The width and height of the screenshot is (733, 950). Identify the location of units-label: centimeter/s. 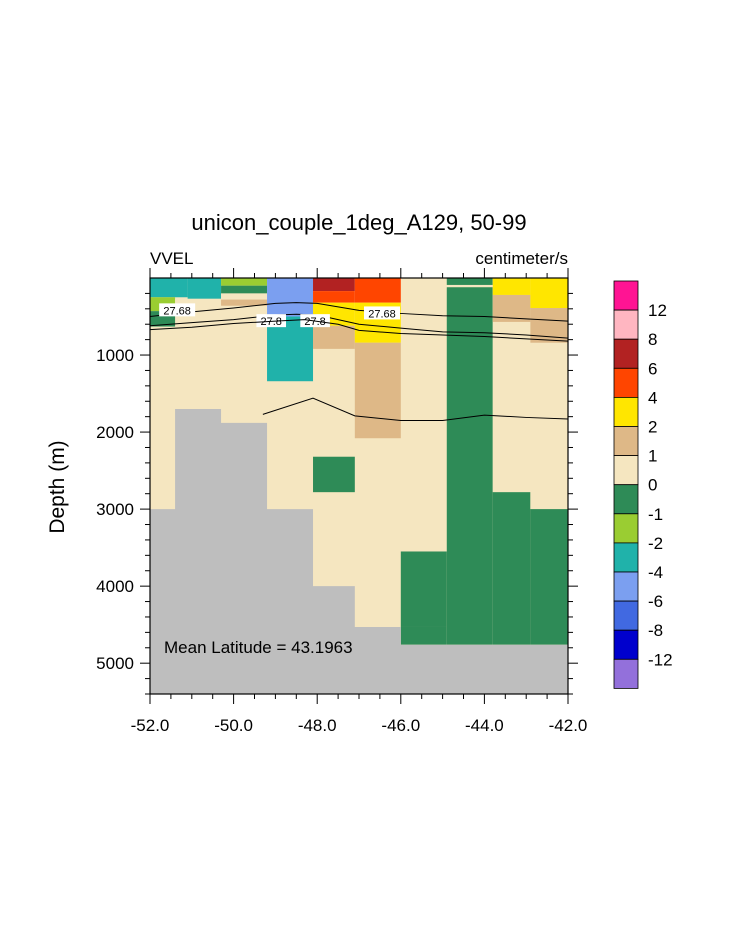
(521, 258).